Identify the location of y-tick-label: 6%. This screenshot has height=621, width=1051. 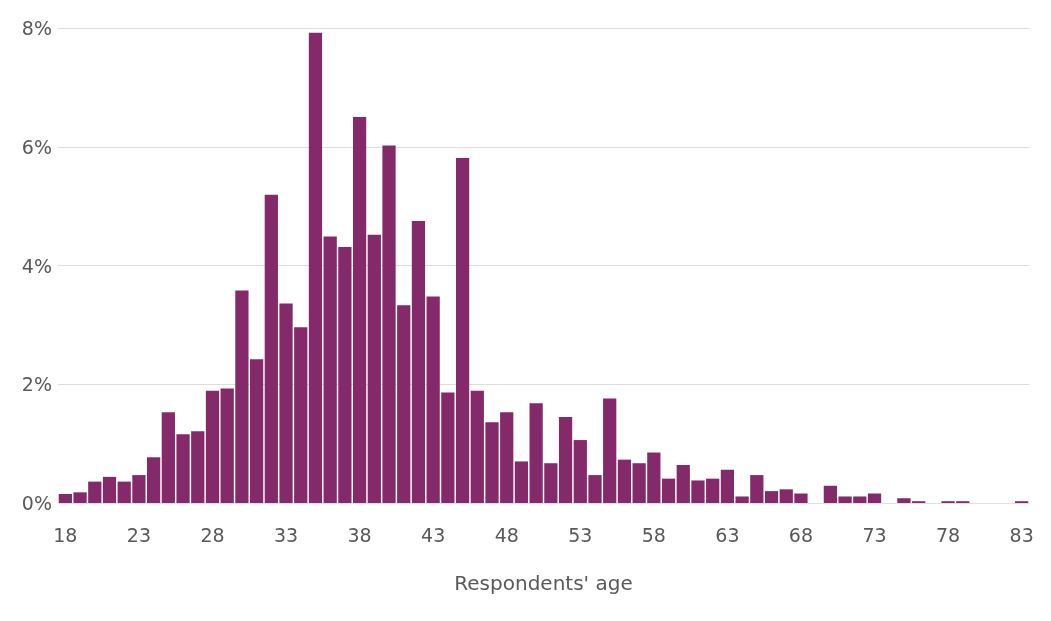
(36, 146).